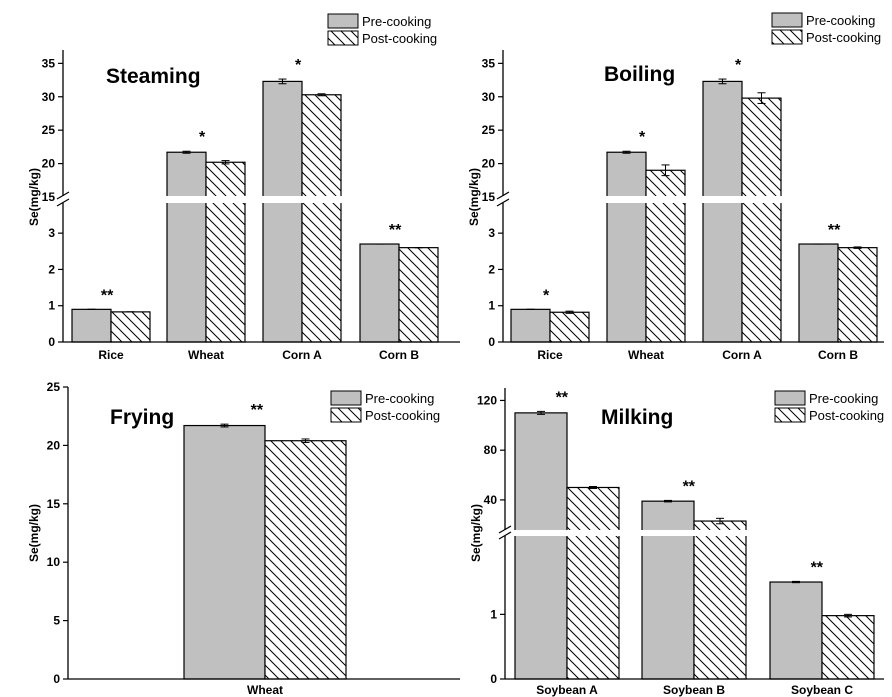  I want to click on bar-post-soybean-b, so click(720, 600).